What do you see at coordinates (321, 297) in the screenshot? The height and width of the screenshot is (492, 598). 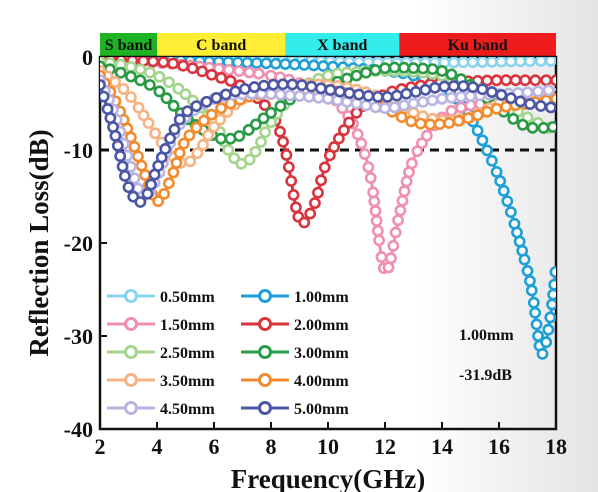 I see `legend-label: 1.00mm` at bounding box center [321, 297].